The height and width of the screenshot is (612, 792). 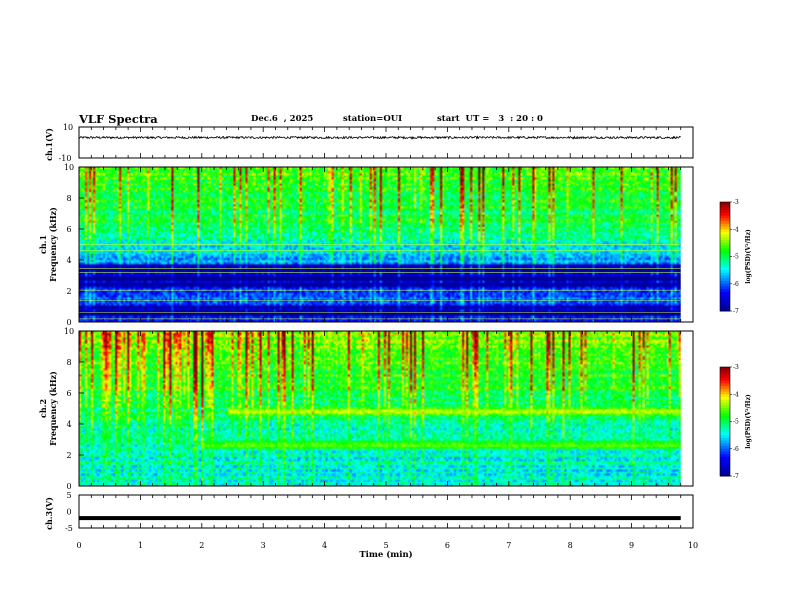 I want to click on ch1-freq-tick-10: 10, so click(x=69, y=167).